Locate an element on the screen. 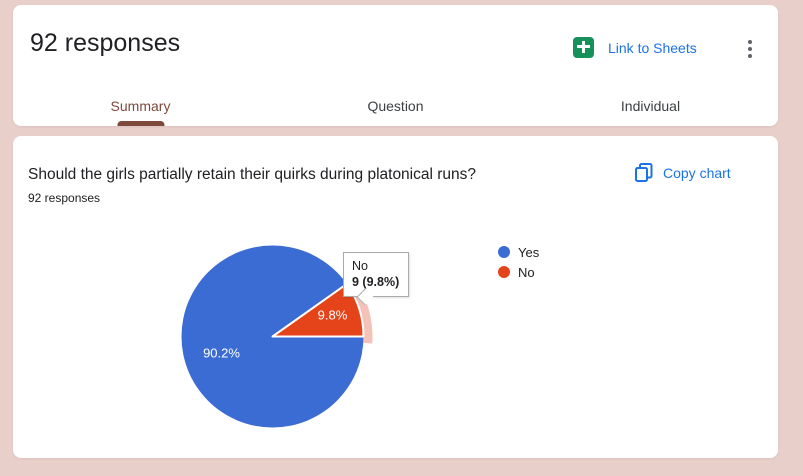 The image size is (803, 476). tooltip-value: 9 (9.8%) is located at coordinates (376, 282).